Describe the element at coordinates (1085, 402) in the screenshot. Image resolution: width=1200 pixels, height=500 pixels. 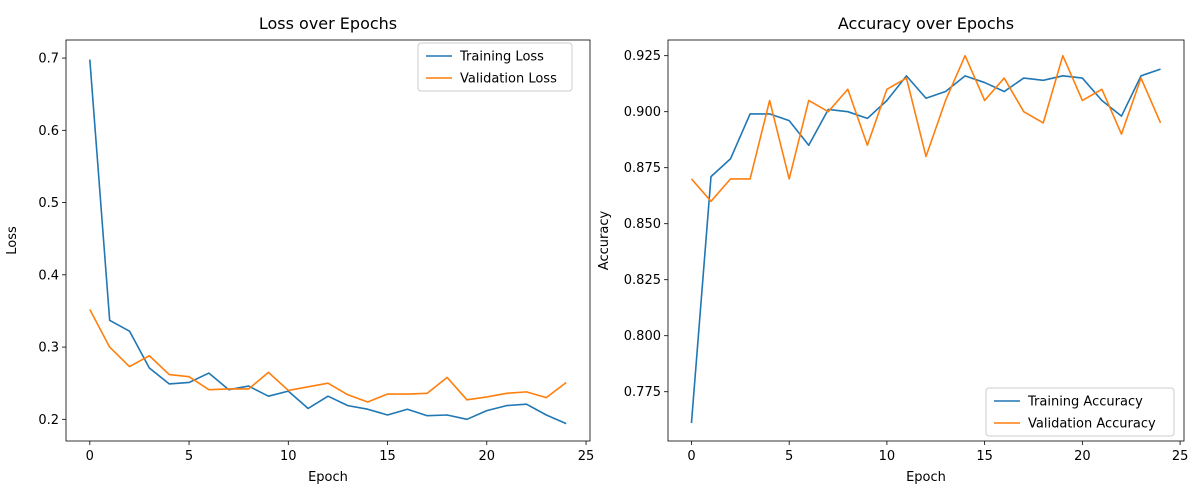
I see `legend-label: Training Accuracy` at that location.